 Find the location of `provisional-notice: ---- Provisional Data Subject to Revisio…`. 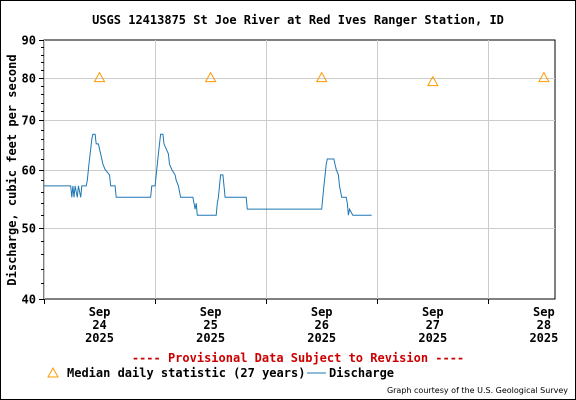

provisional-notice: ---- Provisional Data Subject to Revisio… is located at coordinates (298, 358).